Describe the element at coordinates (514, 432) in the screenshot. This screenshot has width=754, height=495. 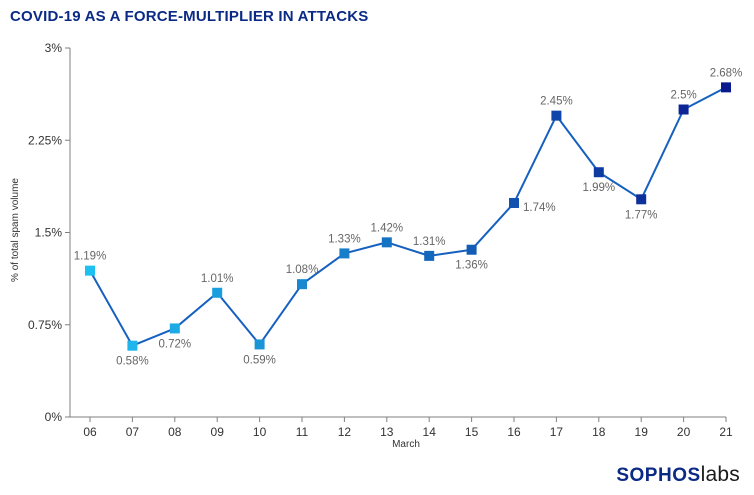
I see `x-tick-label: 16` at that location.